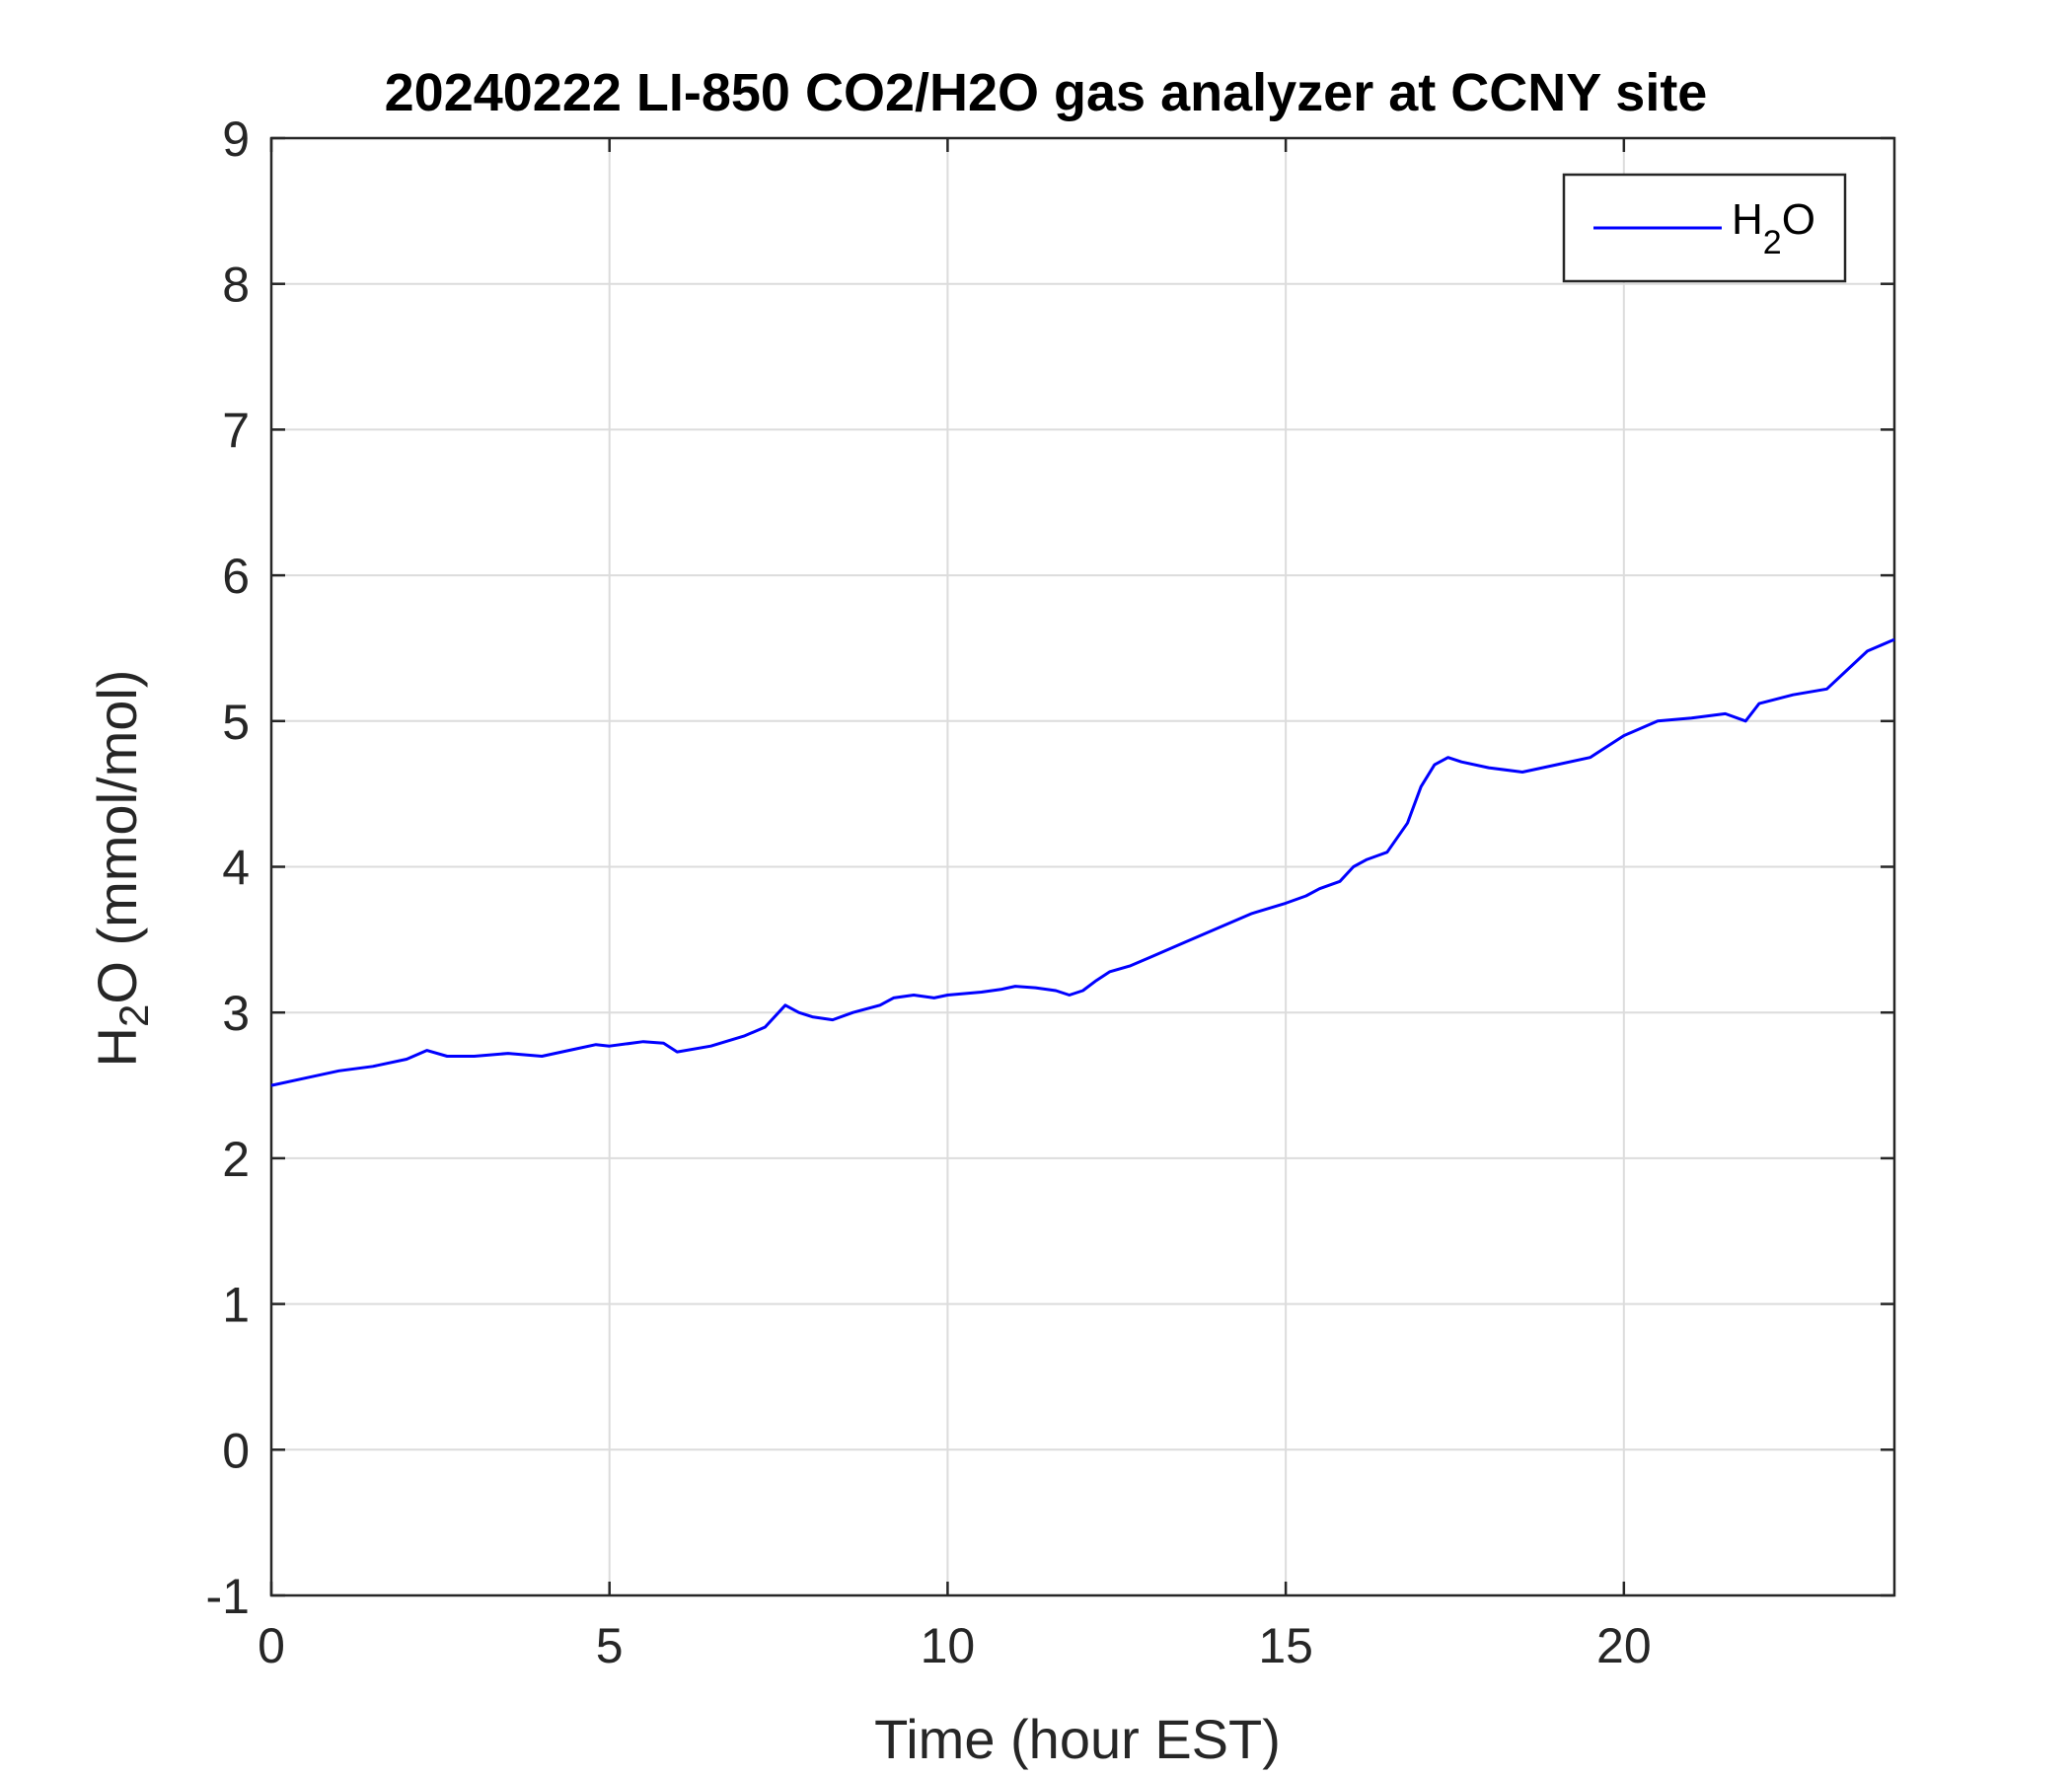 This screenshot has height=1776, width=2072. Describe the element at coordinates (1773, 243) in the screenshot. I see `legend-label-sub: 2` at that location.